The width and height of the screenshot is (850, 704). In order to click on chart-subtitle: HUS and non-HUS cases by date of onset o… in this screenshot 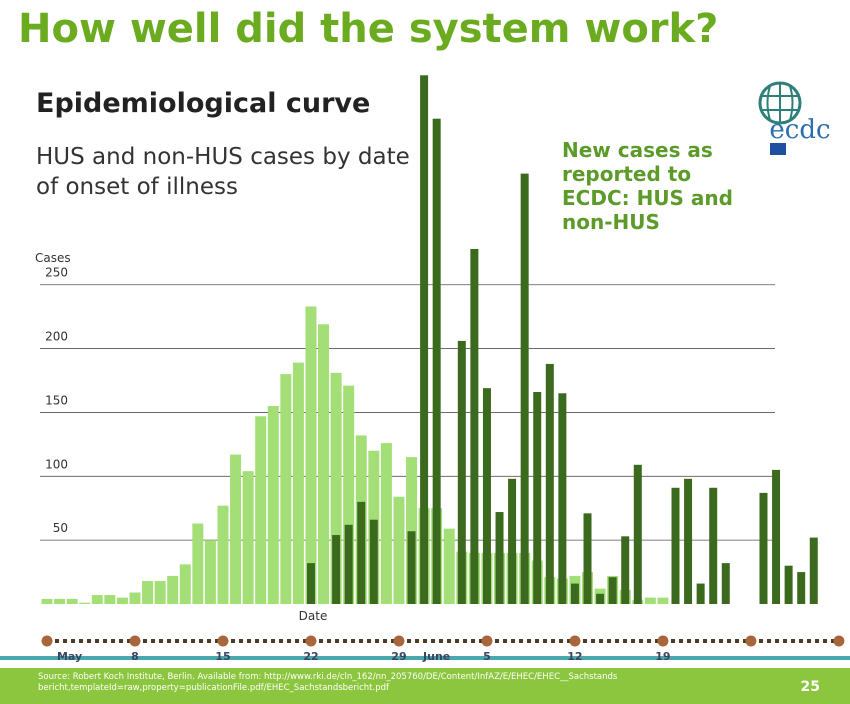, I will do `click(223, 172)`.